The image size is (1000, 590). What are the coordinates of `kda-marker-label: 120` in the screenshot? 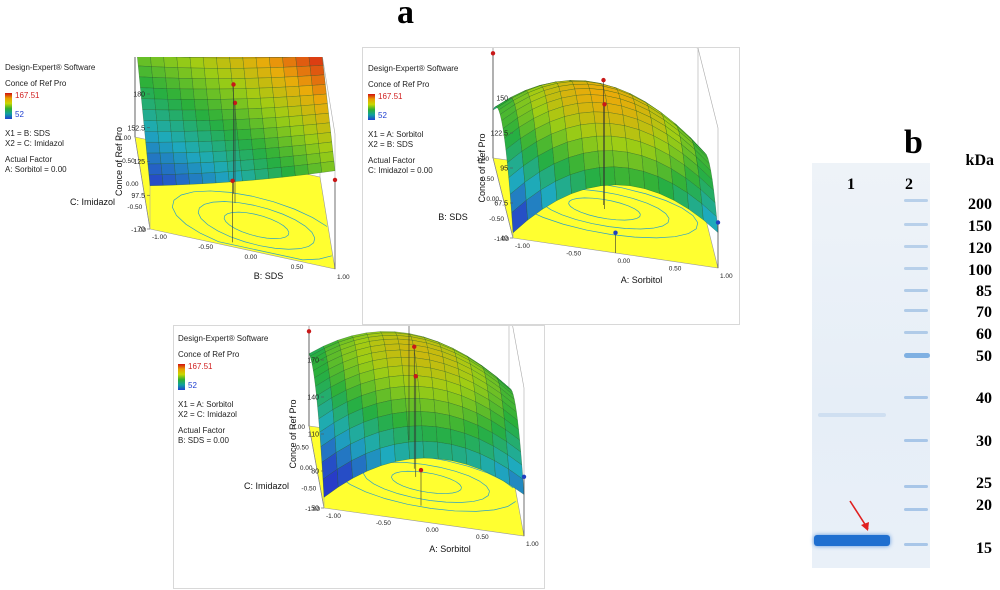 It's located at (980, 248).